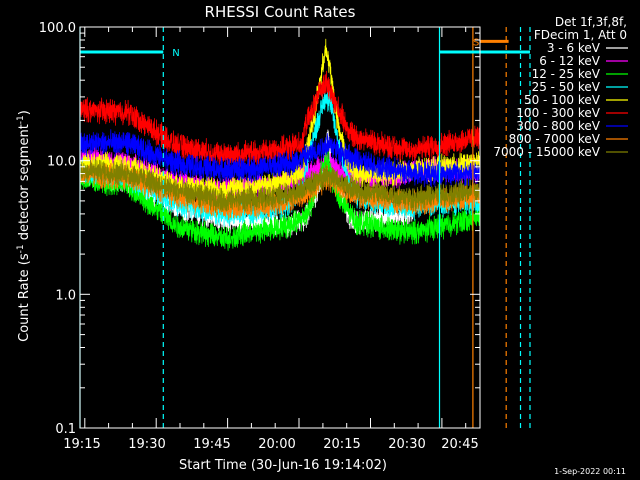 The image size is (640, 480). Describe the element at coordinates (566, 74) in the screenshot. I see `legend-label-3: 12 - 25 keV` at that location.